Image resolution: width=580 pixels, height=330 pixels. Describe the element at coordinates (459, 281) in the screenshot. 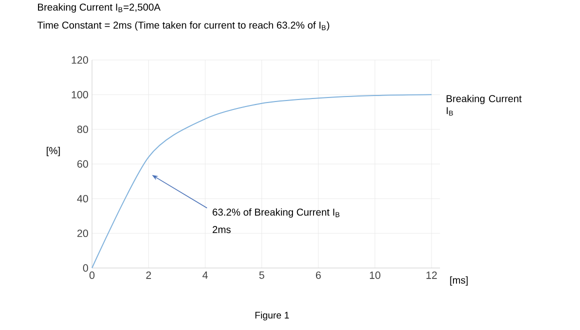

I see `x-axis-title: [ms]` at that location.